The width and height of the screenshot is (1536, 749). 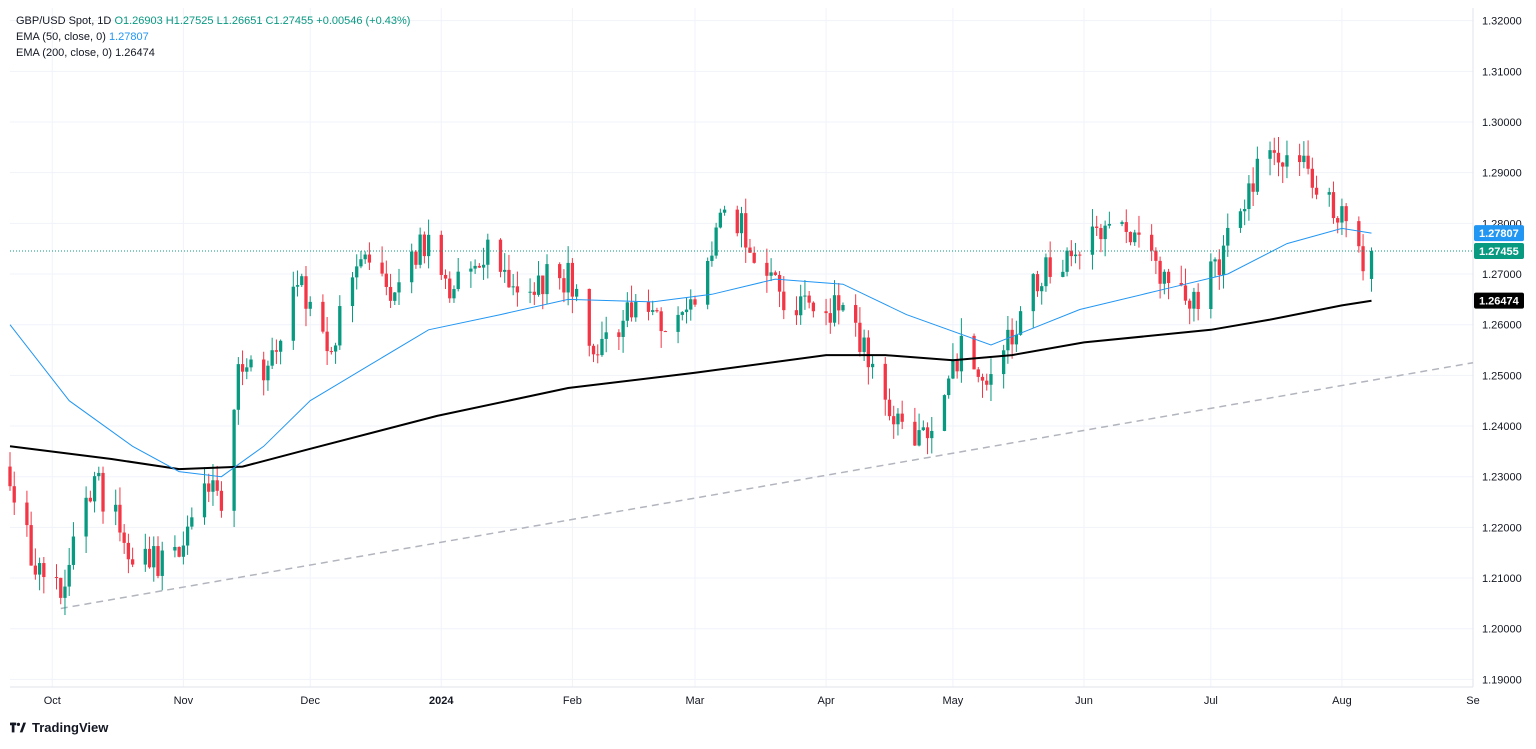 I want to click on legend-ema50: EMA (50, close, 0) 1.27807, so click(x=213, y=37).